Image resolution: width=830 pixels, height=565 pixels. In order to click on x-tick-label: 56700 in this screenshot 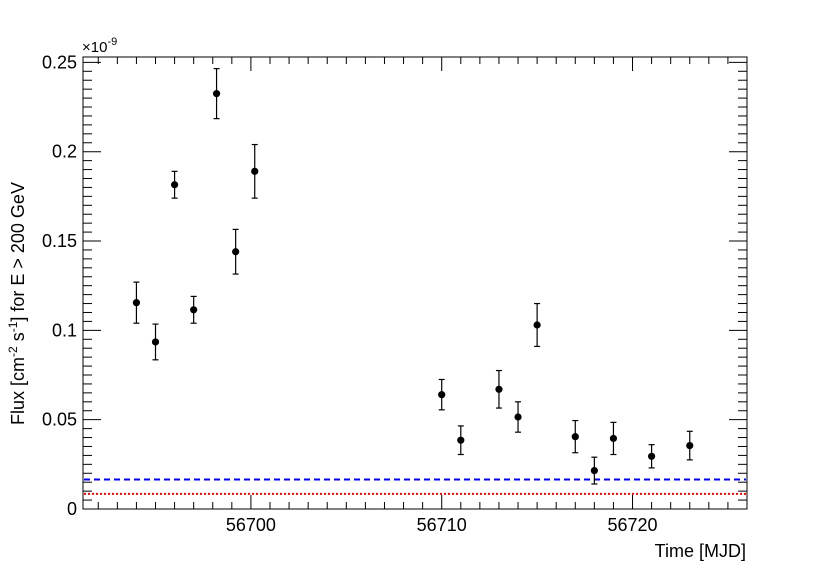, I will do `click(251, 525)`.